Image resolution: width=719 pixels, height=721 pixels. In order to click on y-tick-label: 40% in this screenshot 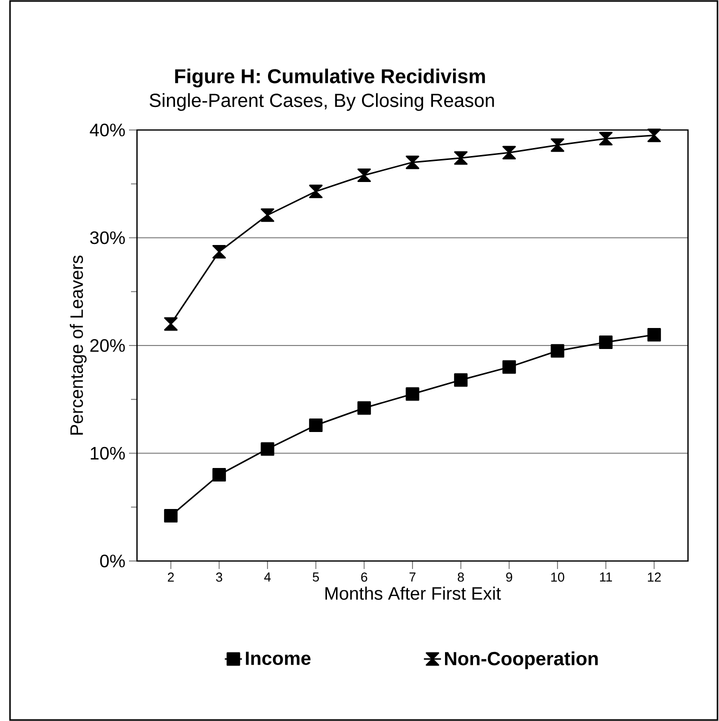, I will do `click(107, 130)`.